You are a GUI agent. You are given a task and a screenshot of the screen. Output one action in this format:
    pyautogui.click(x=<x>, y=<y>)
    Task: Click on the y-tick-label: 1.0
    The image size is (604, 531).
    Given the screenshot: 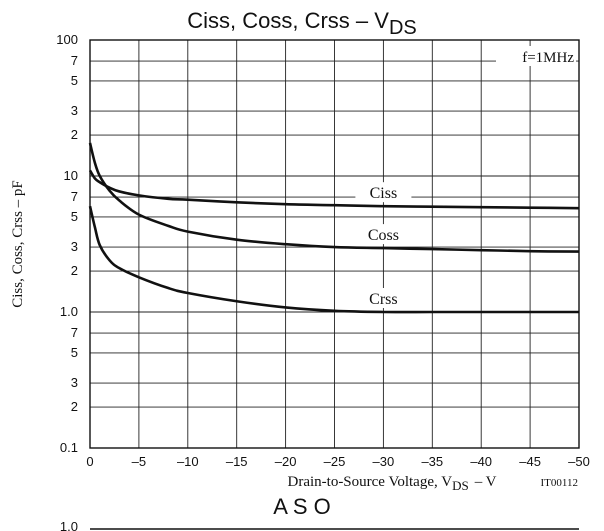 What is the action you would take?
    pyautogui.click(x=69, y=311)
    